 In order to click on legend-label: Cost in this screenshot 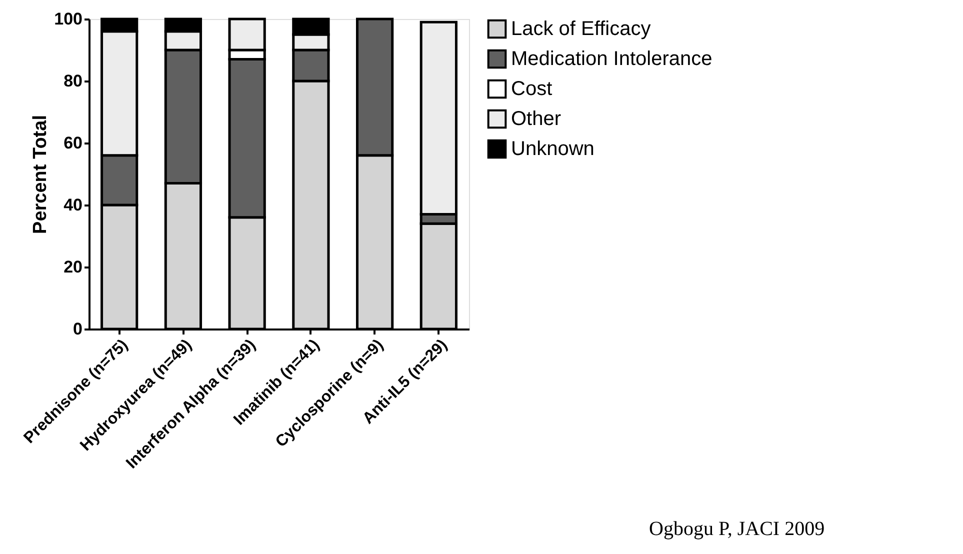, I will do `click(532, 89)`.